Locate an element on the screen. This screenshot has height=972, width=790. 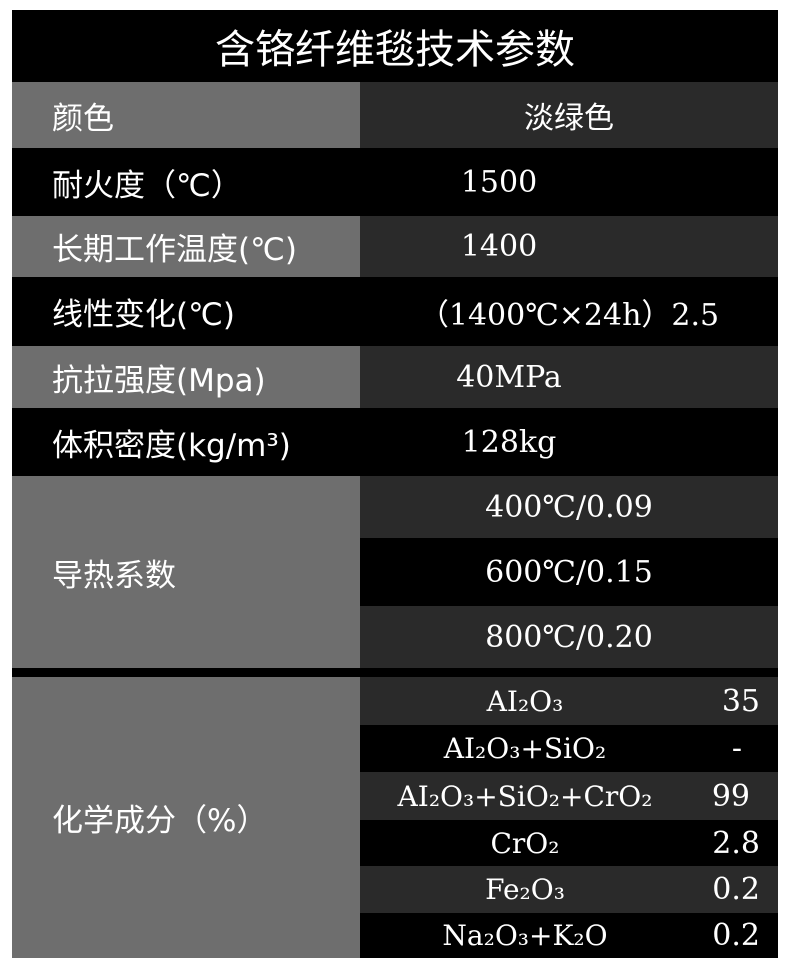
chemical-subrow: AI₂O₃+SiO₂ - is located at coordinates (569, 748).